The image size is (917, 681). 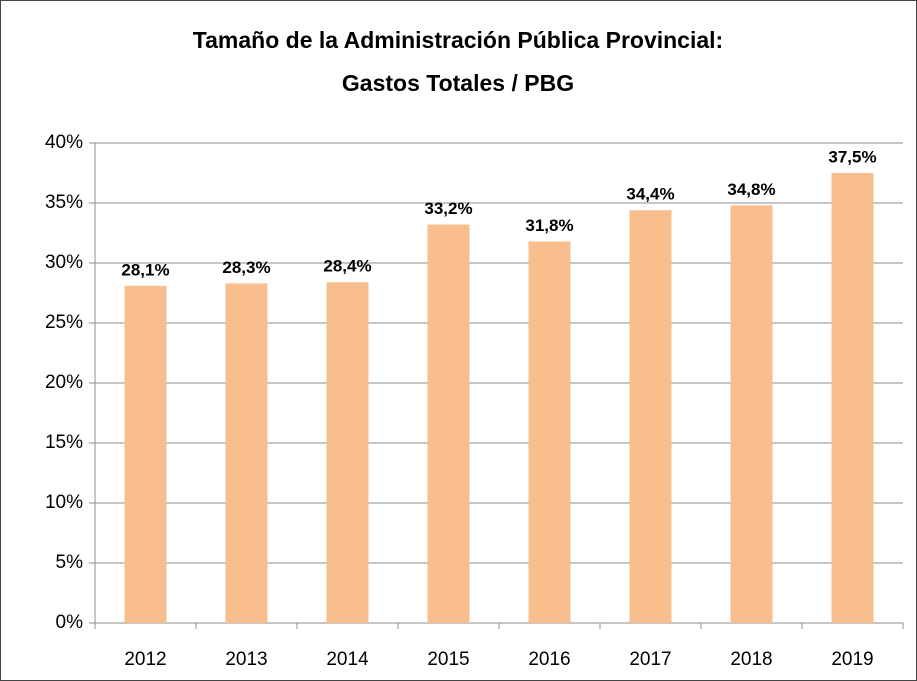 What do you see at coordinates (70, 622) in the screenshot?
I see `y-tick-label: 0%` at bounding box center [70, 622].